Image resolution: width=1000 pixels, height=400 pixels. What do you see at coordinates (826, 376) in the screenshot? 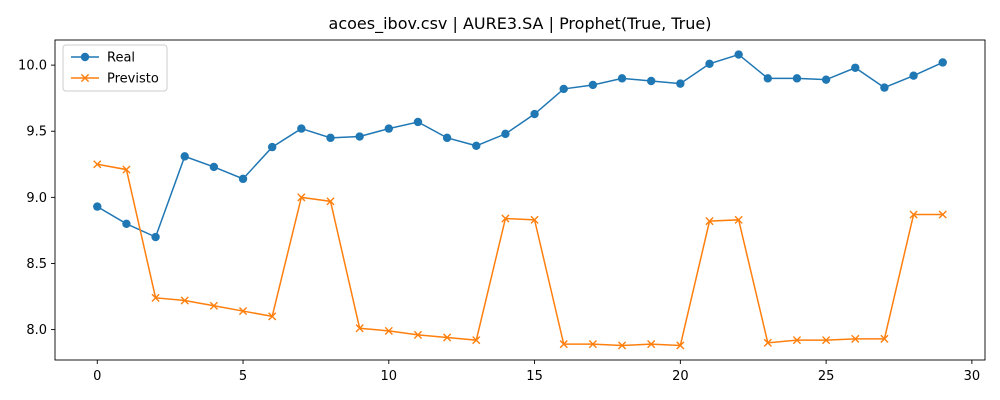
I see `x-tick-label: 25` at bounding box center [826, 376].